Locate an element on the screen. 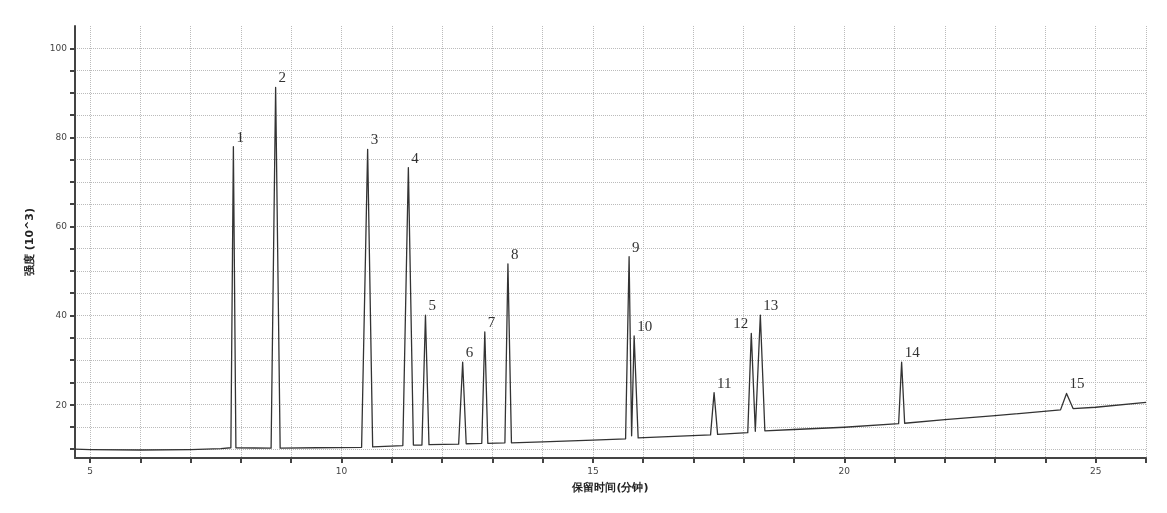  y-tick-label: 60 is located at coordinates (61, 226).